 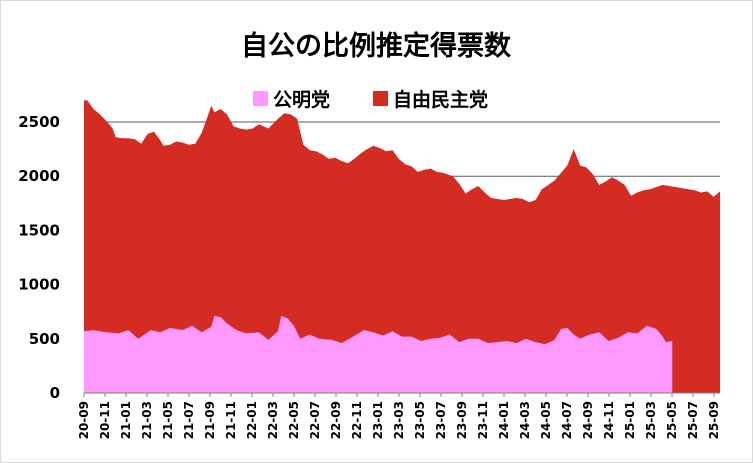 I want to click on x-tick-label: 22-03, so click(x=273, y=420).